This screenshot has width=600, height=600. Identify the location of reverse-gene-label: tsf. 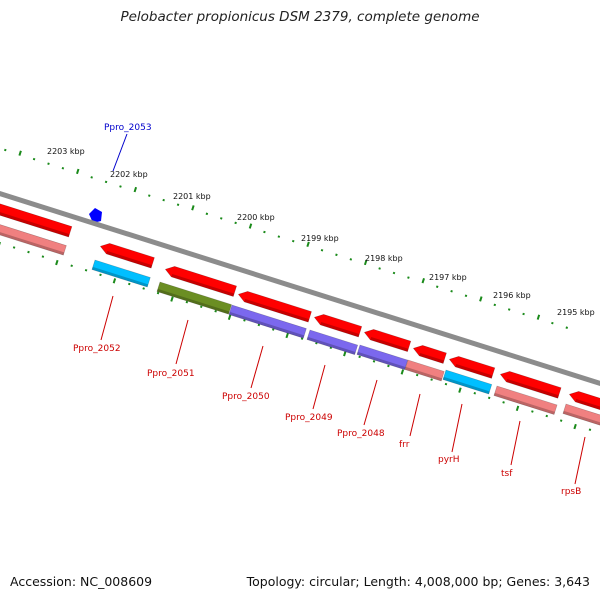
(507, 474).